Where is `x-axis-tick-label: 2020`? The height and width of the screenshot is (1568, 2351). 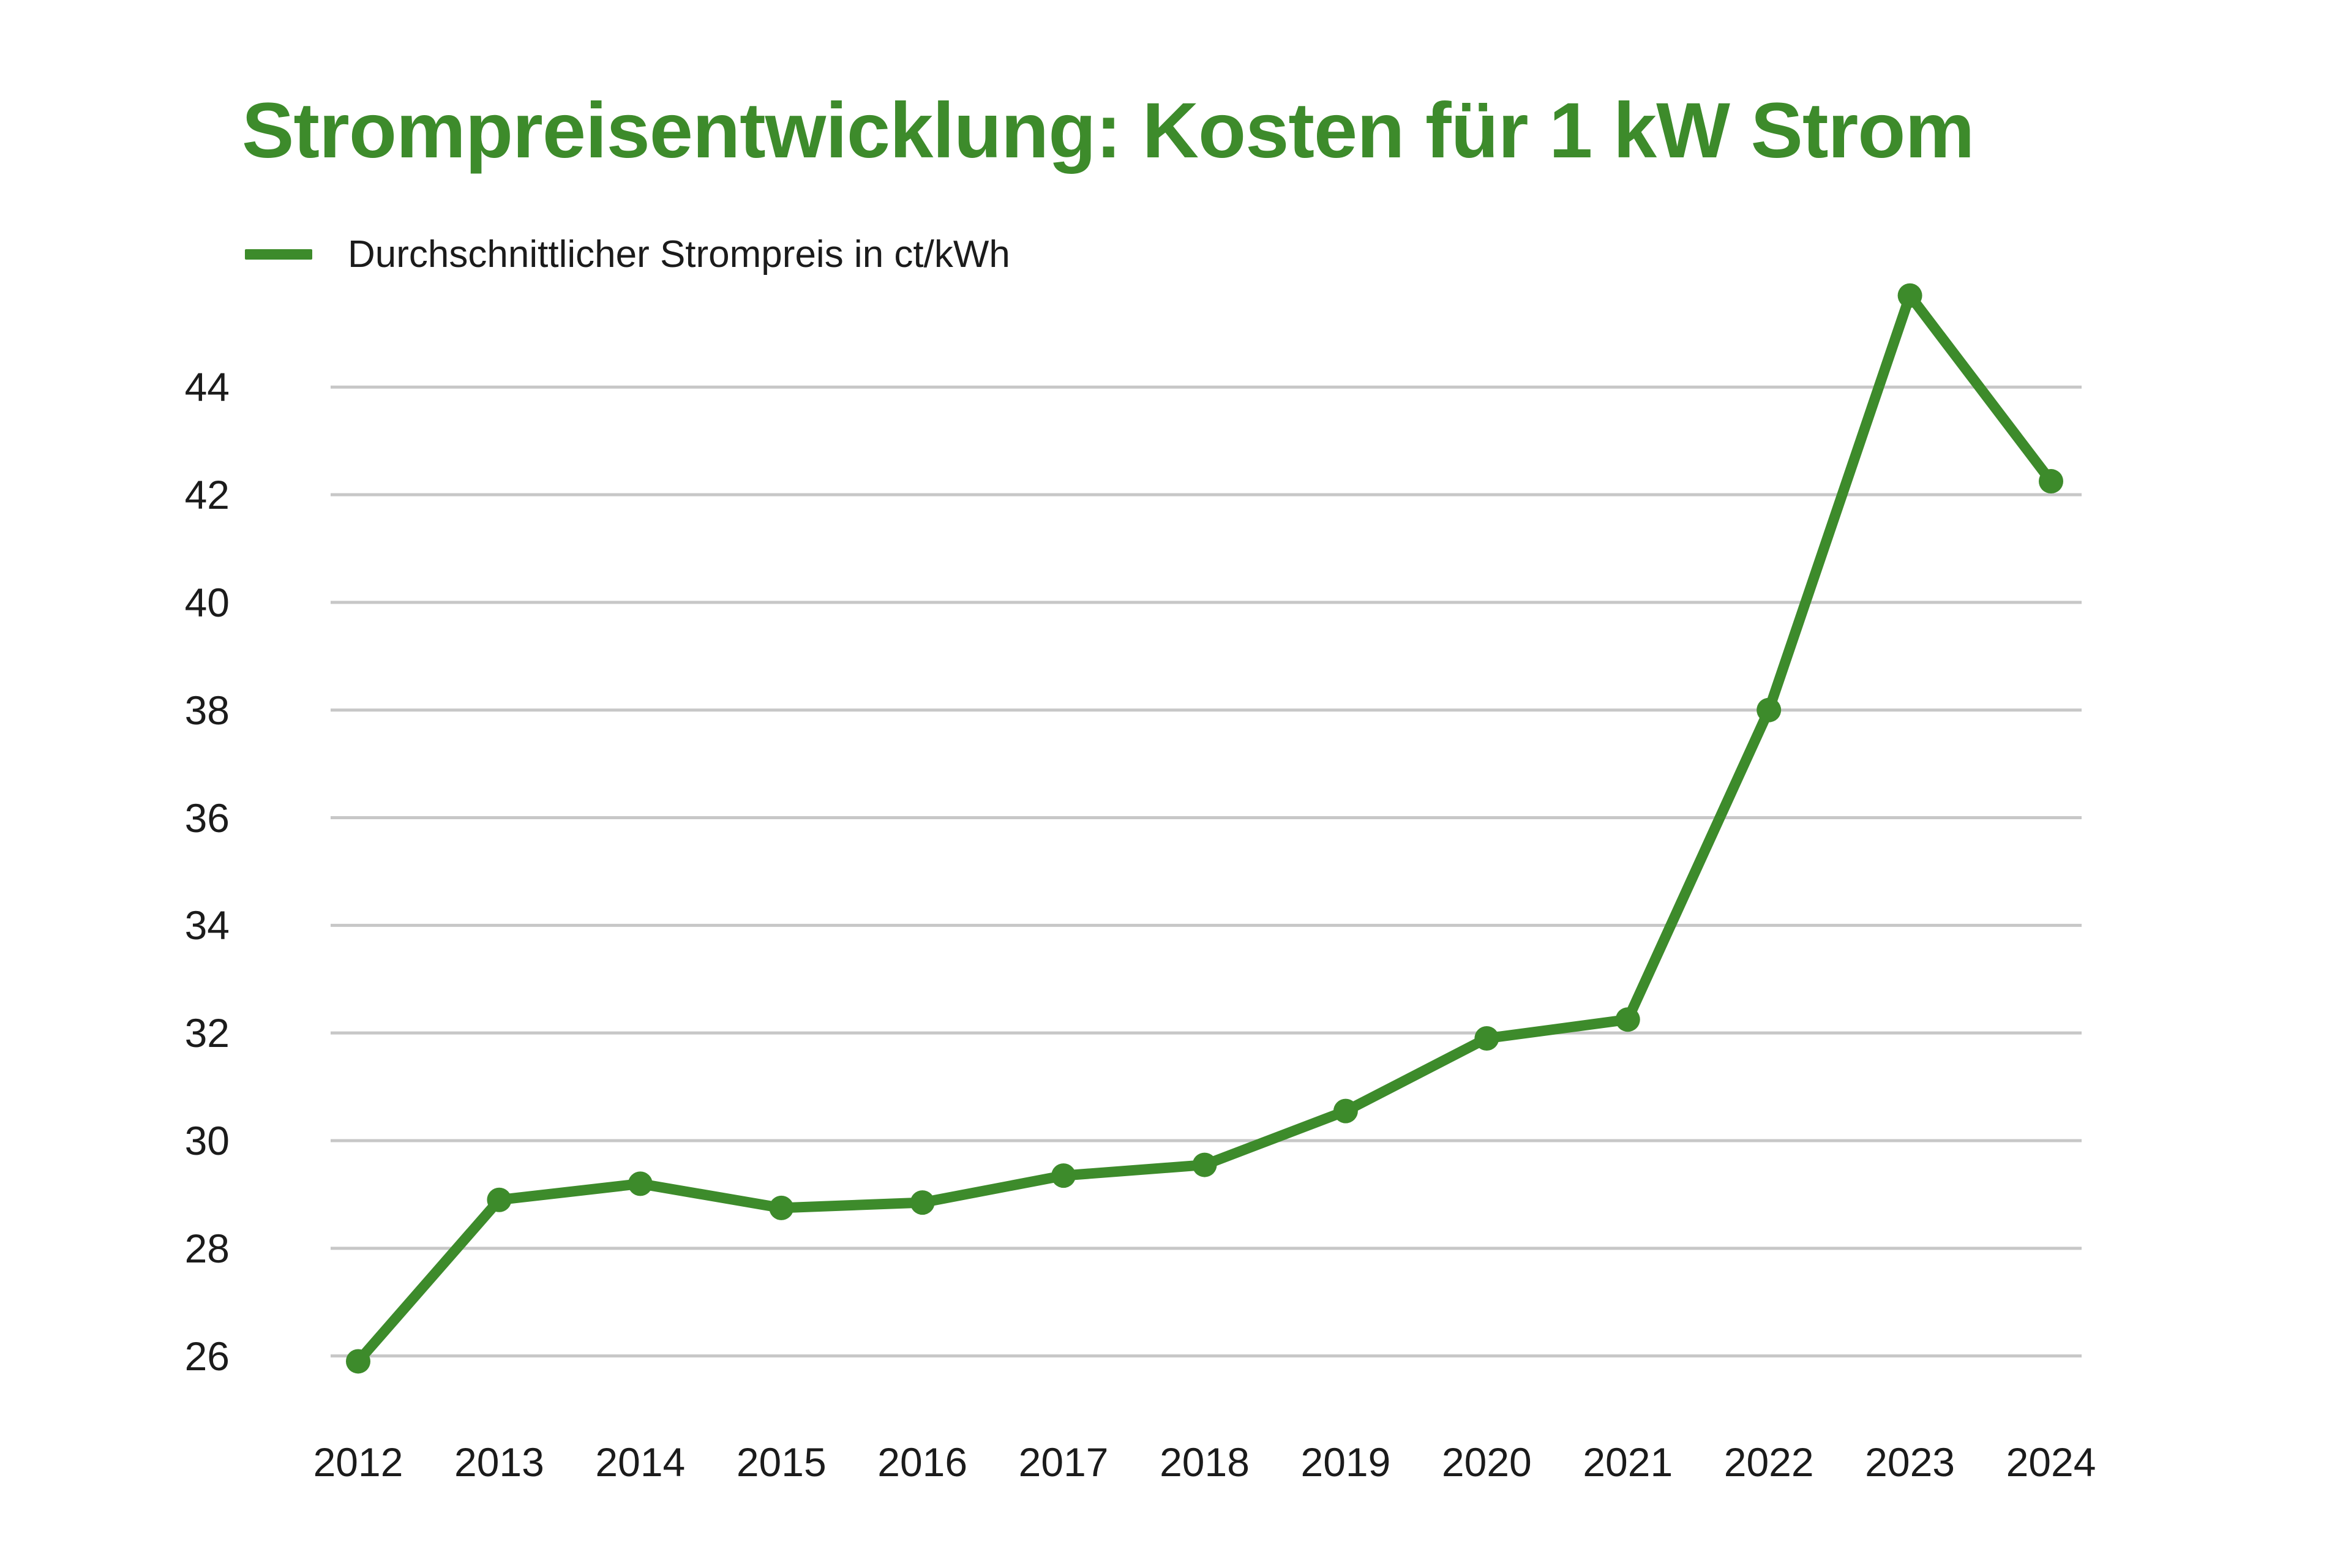 x-axis-tick-label: 2020 is located at coordinates (1486, 1462).